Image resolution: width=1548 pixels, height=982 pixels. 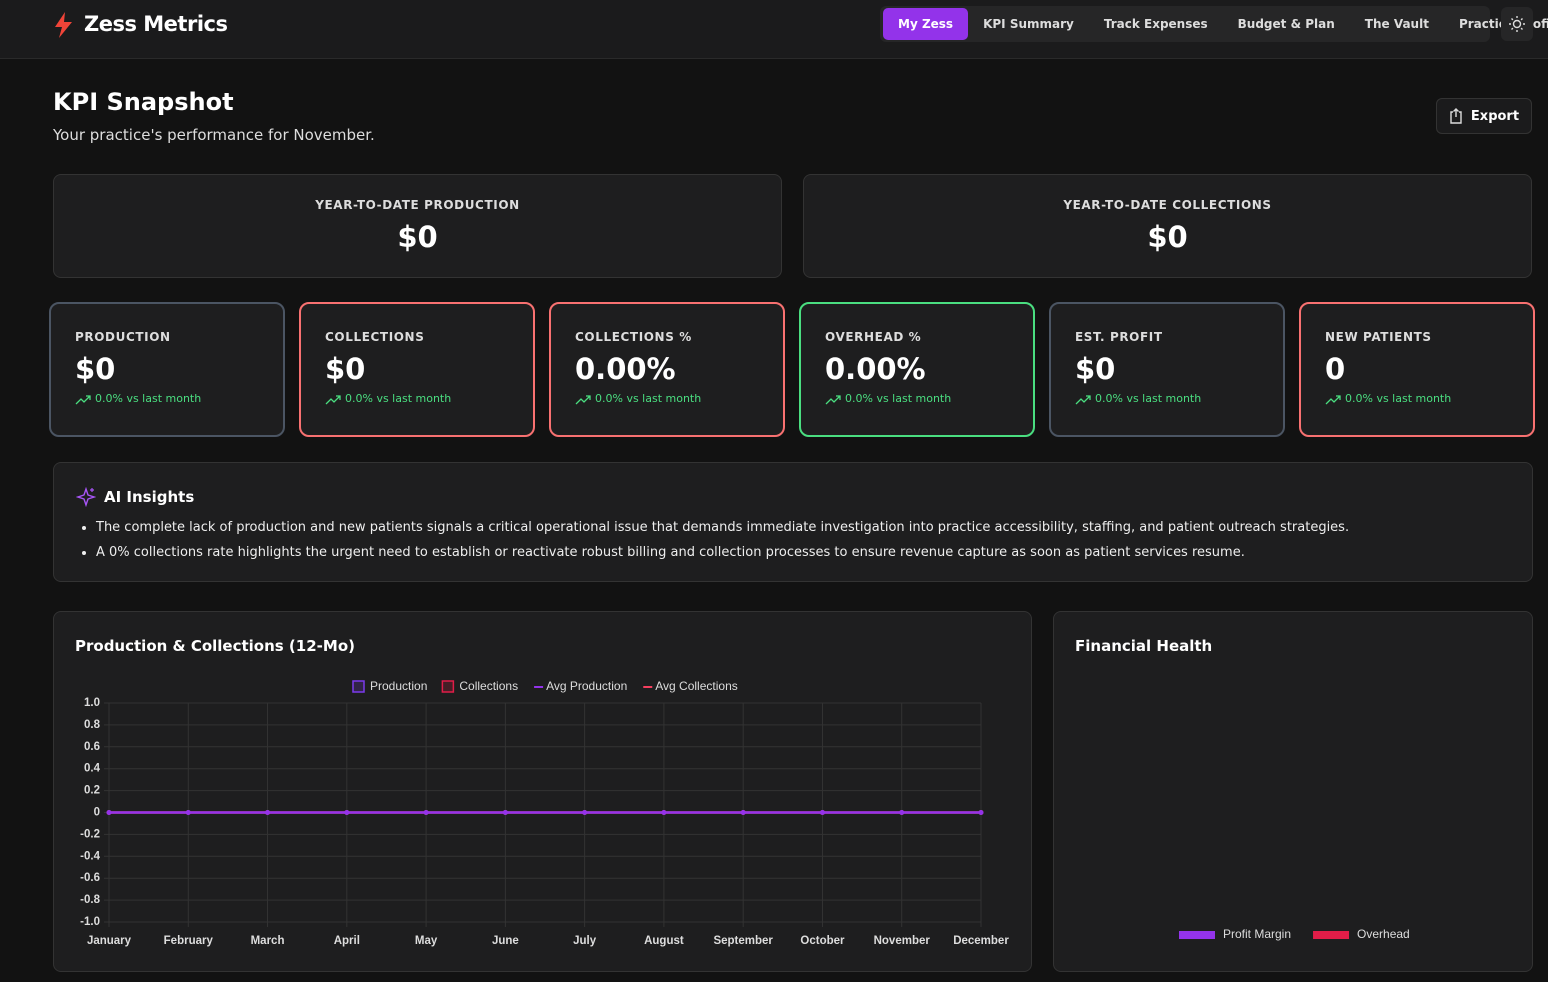 I want to click on legend-item: Profit Margin, so click(x=1235, y=934).